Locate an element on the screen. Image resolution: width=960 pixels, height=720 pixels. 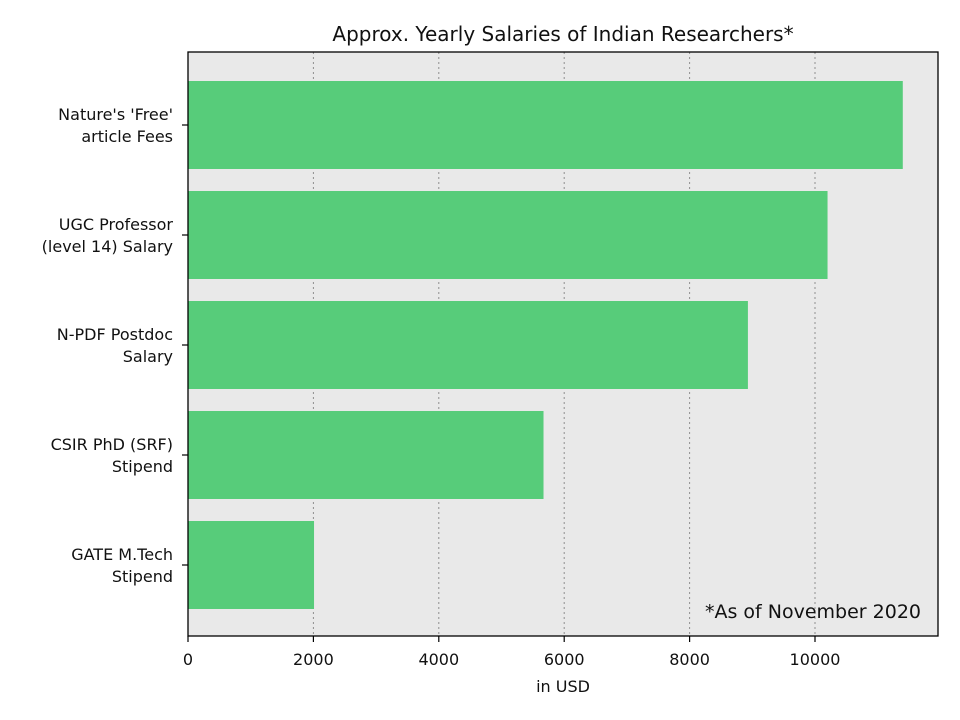
y-tick-label: CSIR PhD (SRF) Stipend is located at coordinates (112, 455).